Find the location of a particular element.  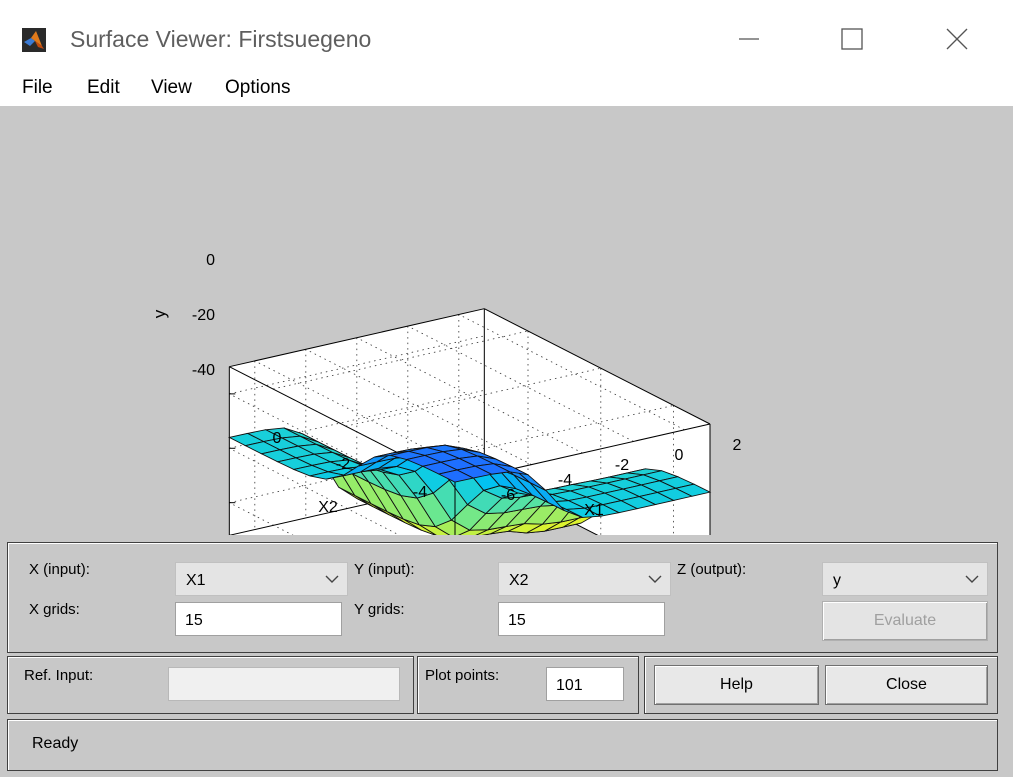

y-grids-value: 15 is located at coordinates (517, 620).